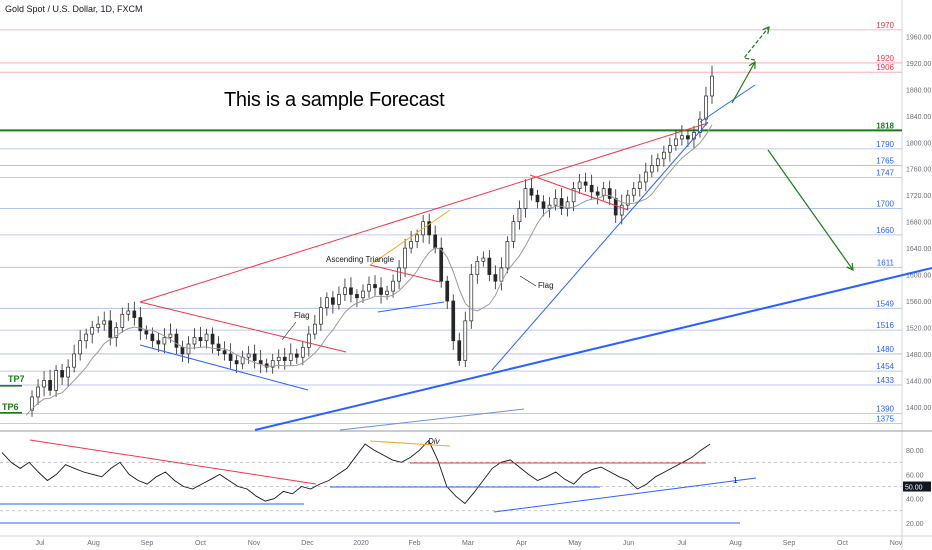  I want to click on y-tick-label: 1440.00, so click(918, 381).